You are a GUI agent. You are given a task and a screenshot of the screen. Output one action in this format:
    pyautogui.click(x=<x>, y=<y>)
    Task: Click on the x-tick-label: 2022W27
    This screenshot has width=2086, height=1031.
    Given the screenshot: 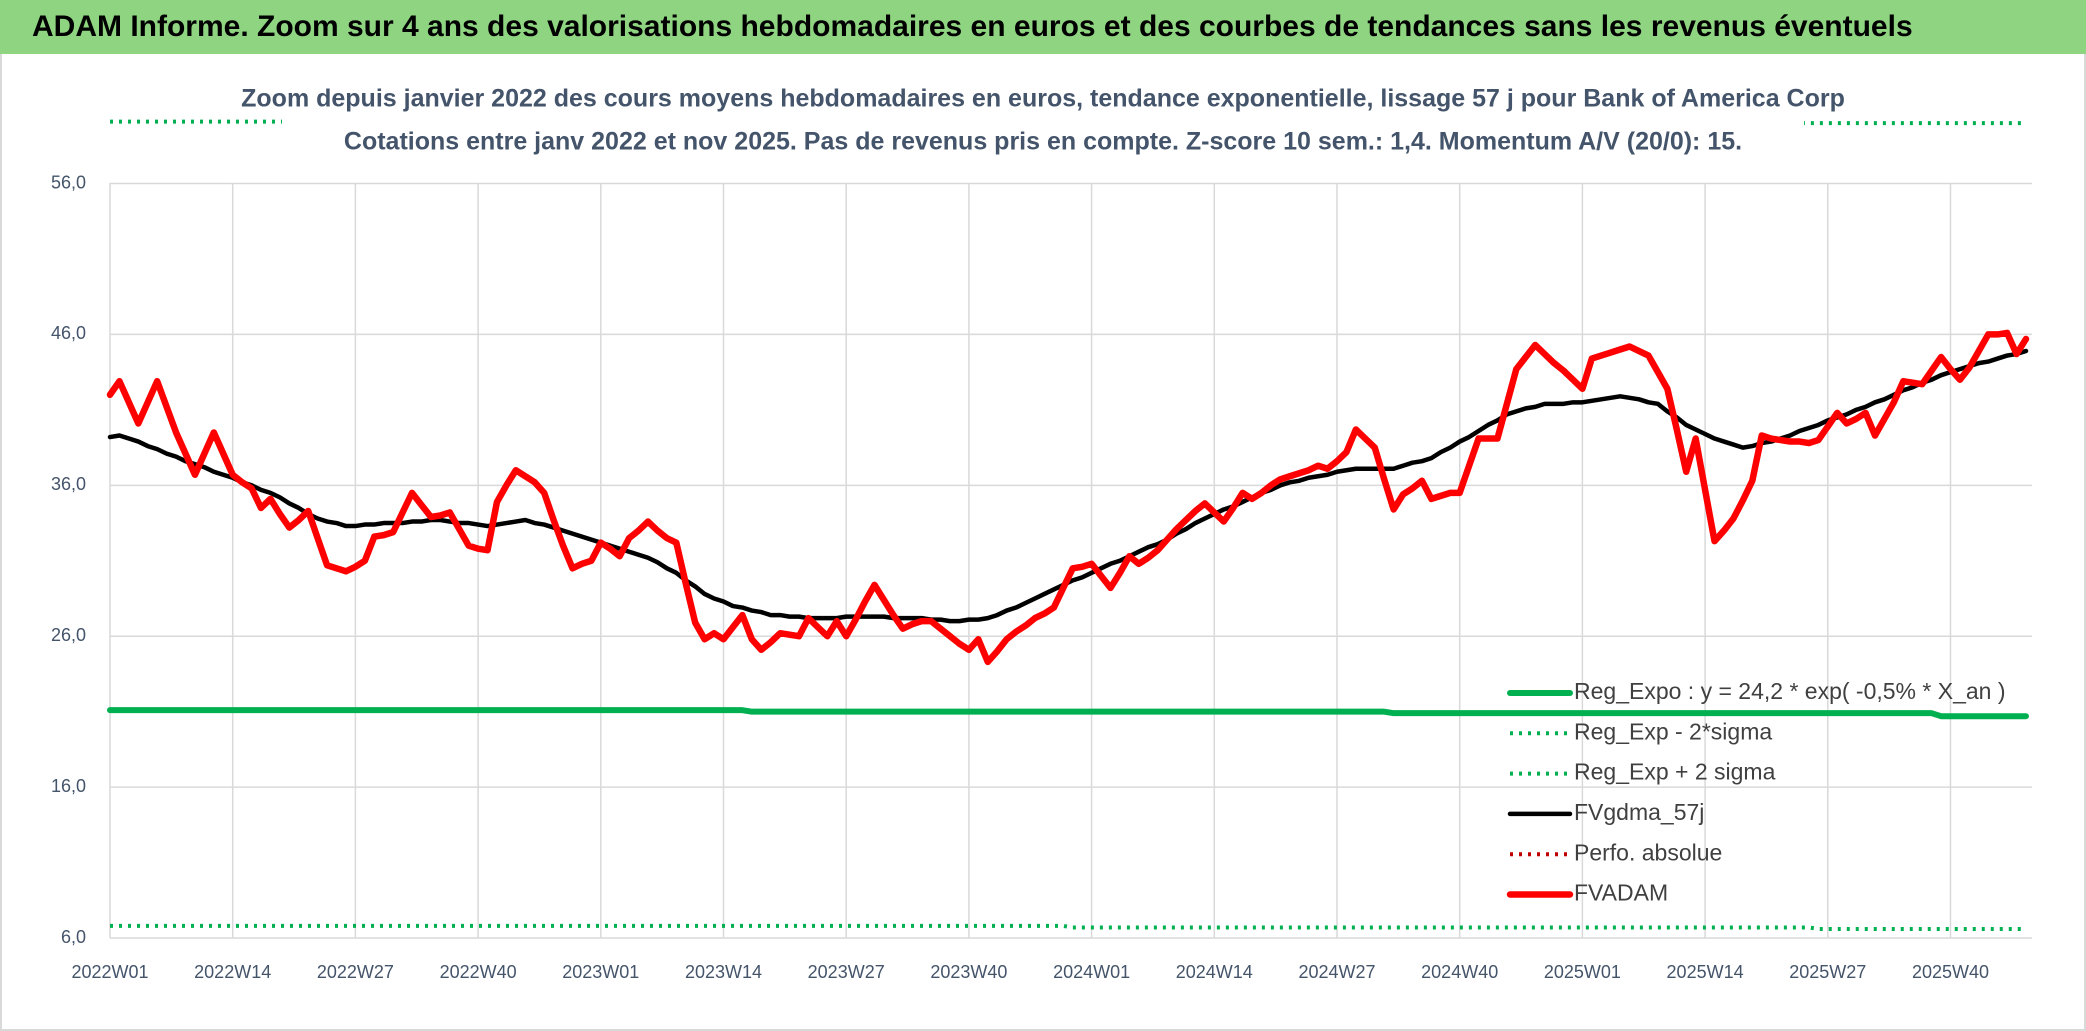 What is the action you would take?
    pyautogui.click(x=355, y=972)
    